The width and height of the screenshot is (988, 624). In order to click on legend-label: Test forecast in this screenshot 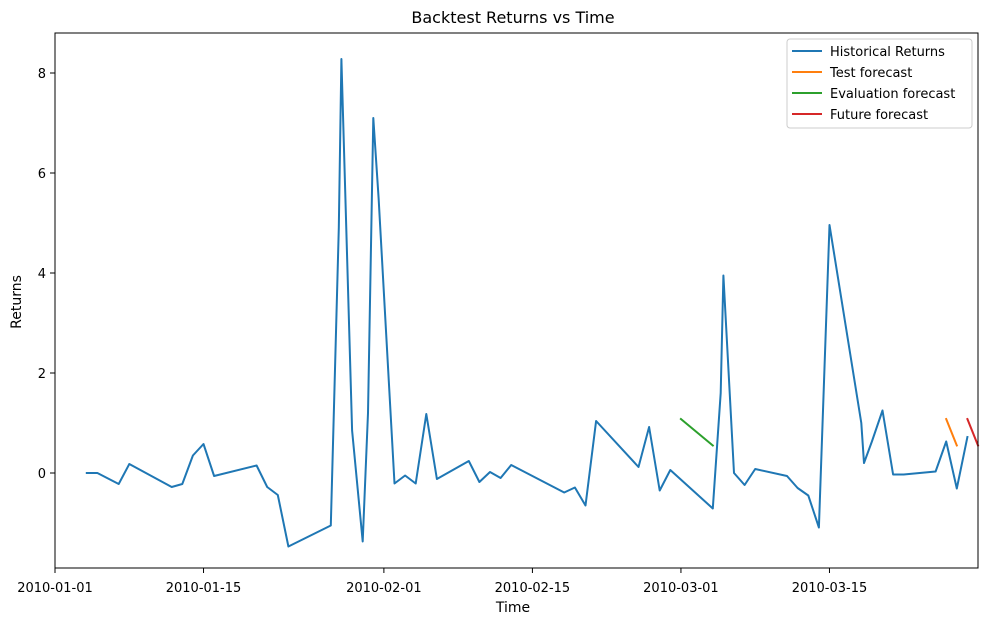, I will do `click(870, 73)`.